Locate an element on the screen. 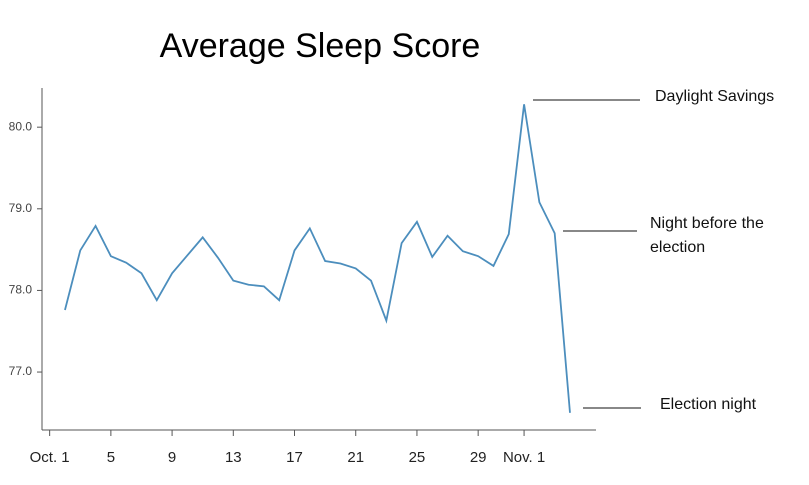 The width and height of the screenshot is (809, 485). x-tick-label: 9 is located at coordinates (172, 457).